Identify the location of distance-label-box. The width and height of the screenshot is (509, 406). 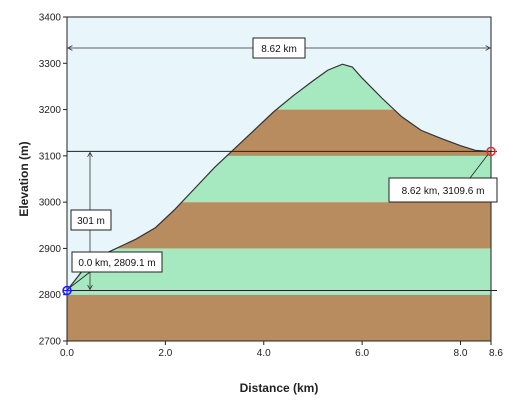
(279, 48).